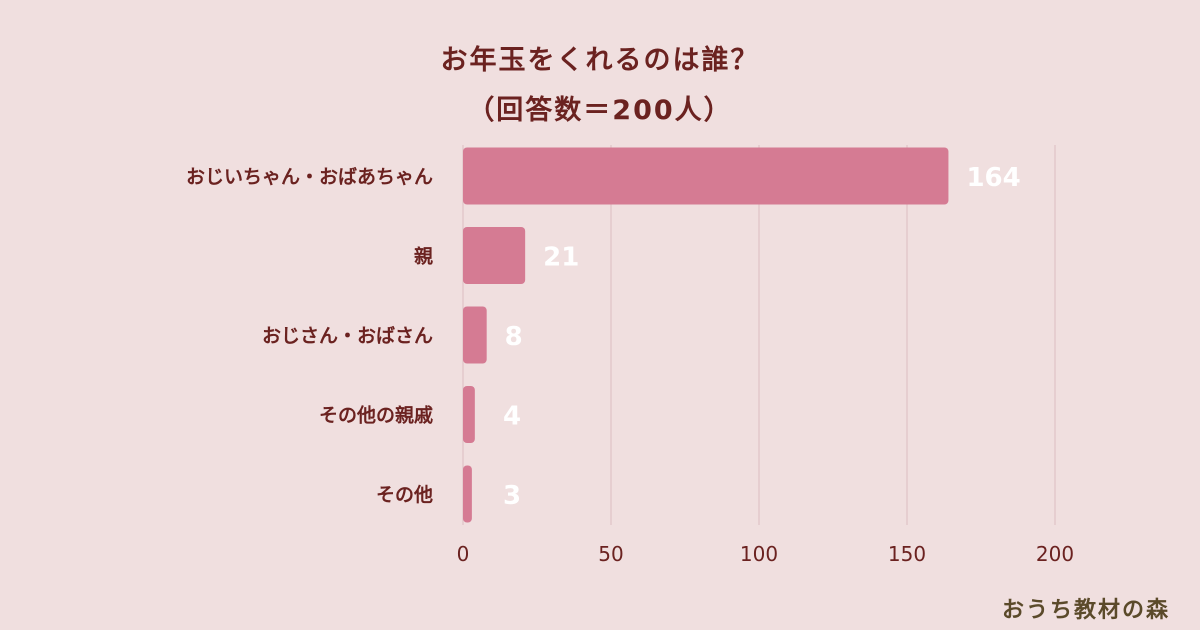 The width and height of the screenshot is (1200, 630). What do you see at coordinates (1055, 554) in the screenshot?
I see `x-tick-label: 200` at bounding box center [1055, 554].